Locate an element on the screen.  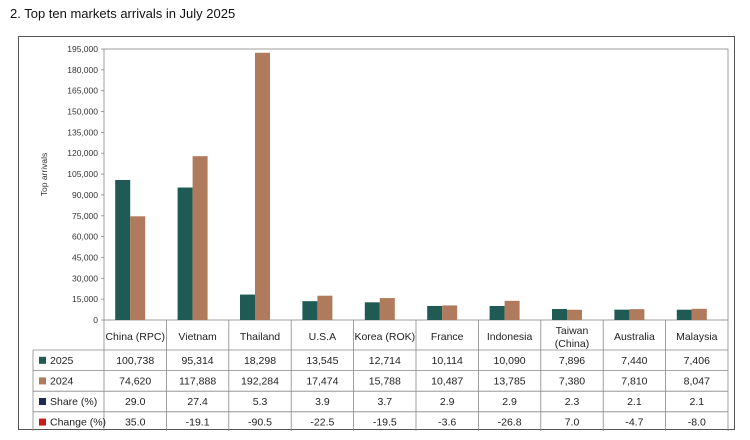
data-label: 29.0 is located at coordinates (135, 402).